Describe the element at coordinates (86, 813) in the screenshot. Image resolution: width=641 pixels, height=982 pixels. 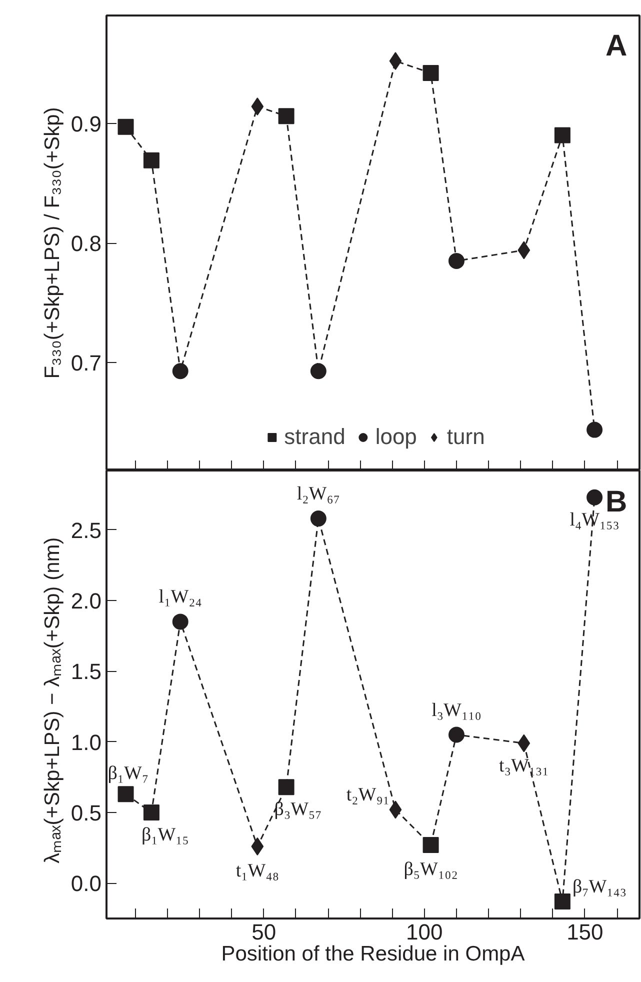
I see `y-tick-label: 0.5` at that location.